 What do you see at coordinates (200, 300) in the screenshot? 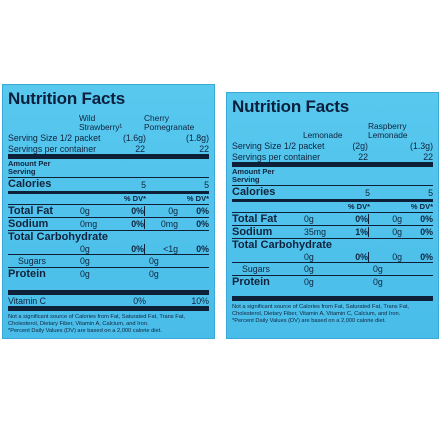
I see `vitamin-c-value-2: 10%` at bounding box center [200, 300].